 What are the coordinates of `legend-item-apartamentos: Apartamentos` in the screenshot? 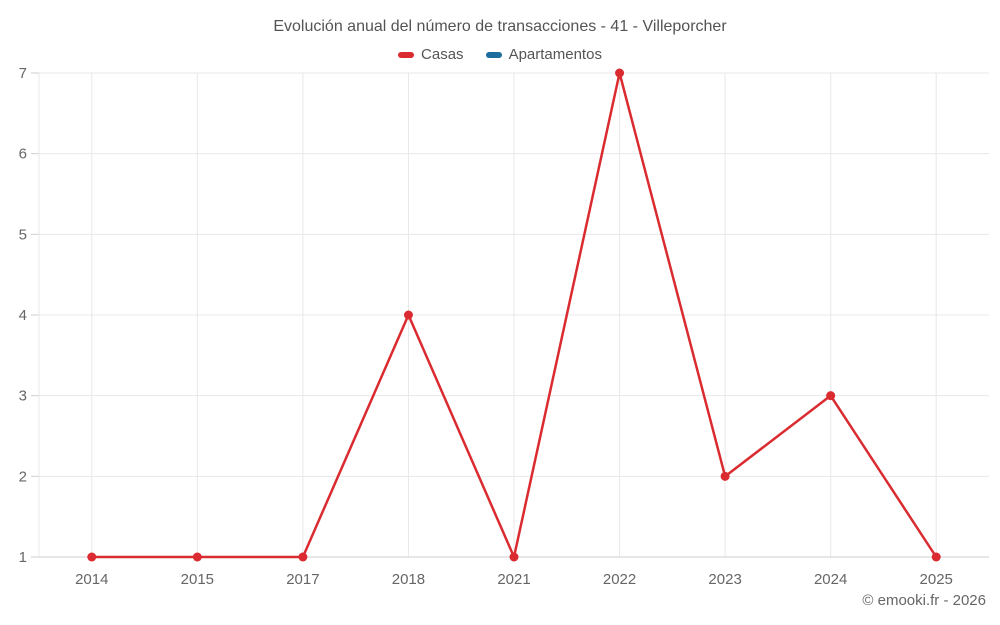 It's located at (543, 54).